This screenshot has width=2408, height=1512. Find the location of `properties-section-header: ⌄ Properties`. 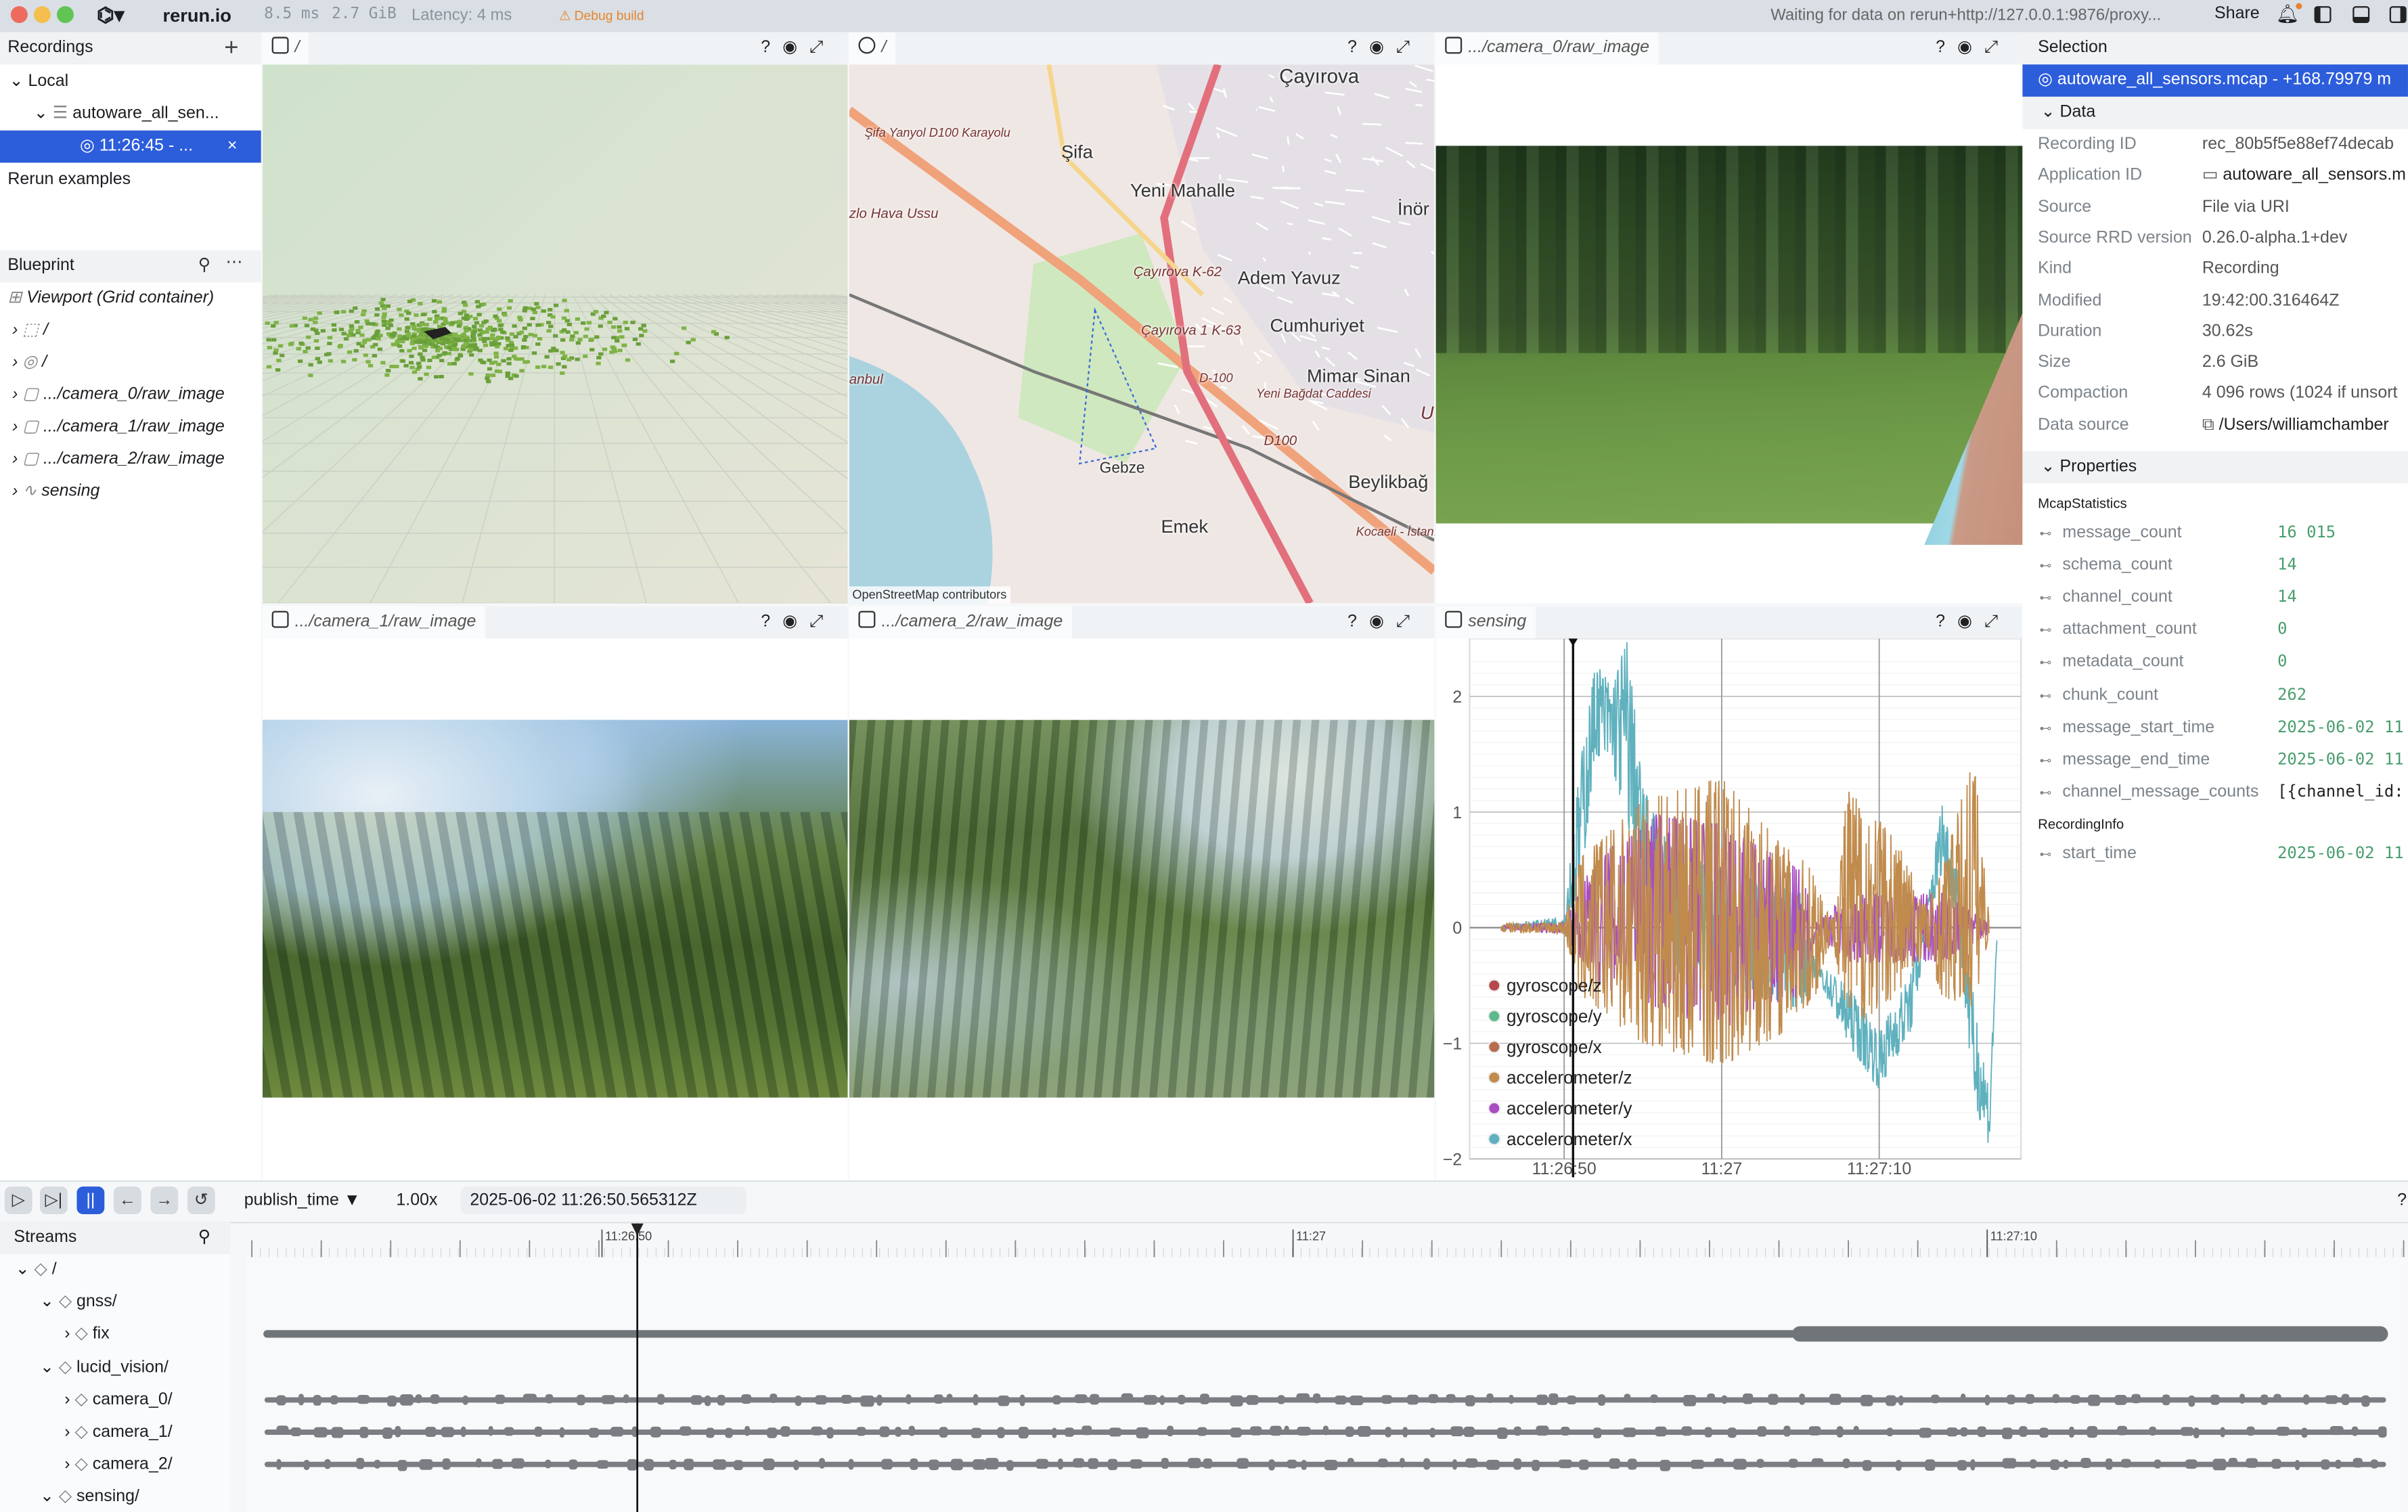

properties-section-header: ⌄ Properties is located at coordinates (2215, 467).